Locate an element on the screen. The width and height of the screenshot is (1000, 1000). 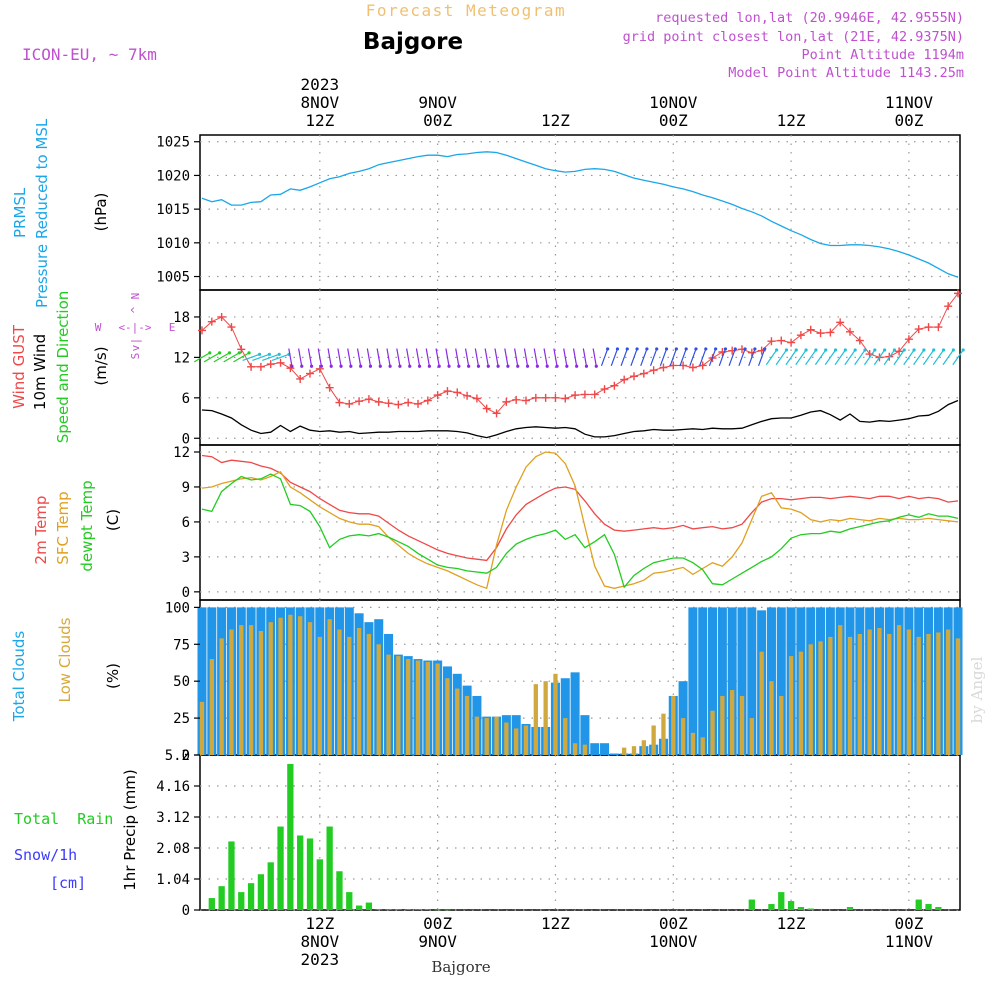
precip-ytick-label: 4.16 is located at coordinates (173, 787).